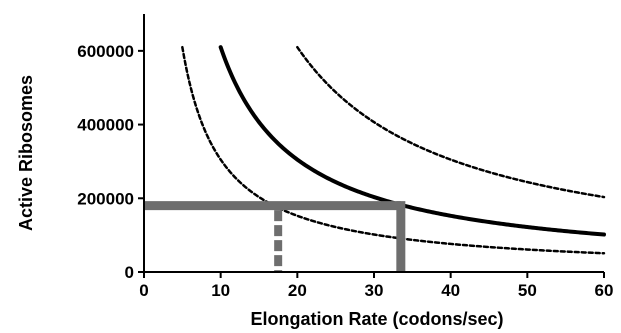  Describe the element at coordinates (105, 125) in the screenshot. I see `y-tick-label: 400000` at that location.